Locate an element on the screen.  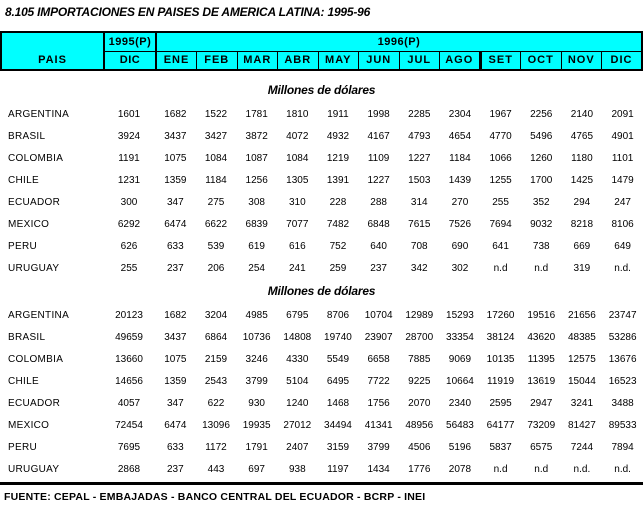
data-cell: 938 is located at coordinates (297, 469).